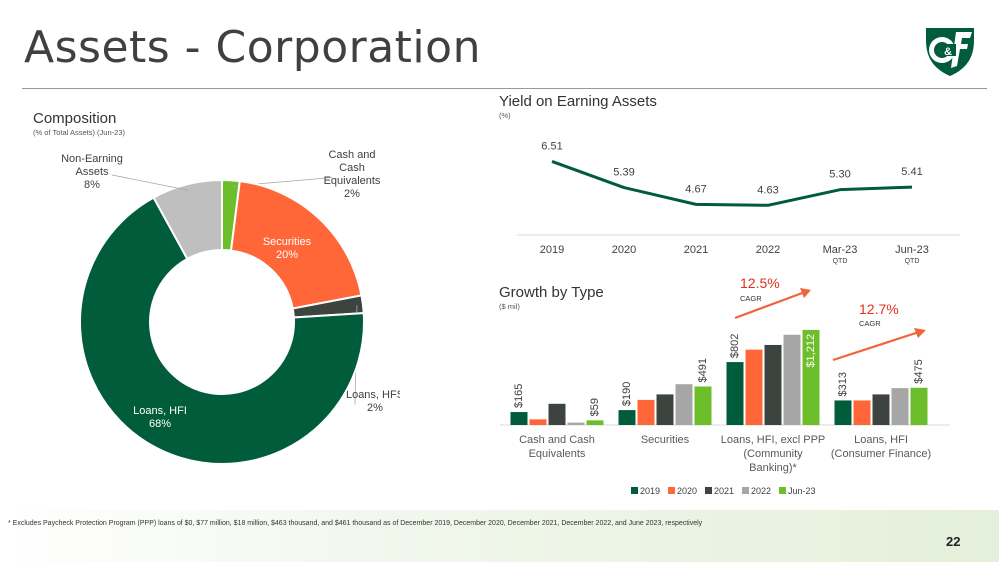 This screenshot has height=562, width=999. I want to click on donut-label-cash-and-cash-equivalents: Cash and Cash Equivalents 2%, so click(352, 174).